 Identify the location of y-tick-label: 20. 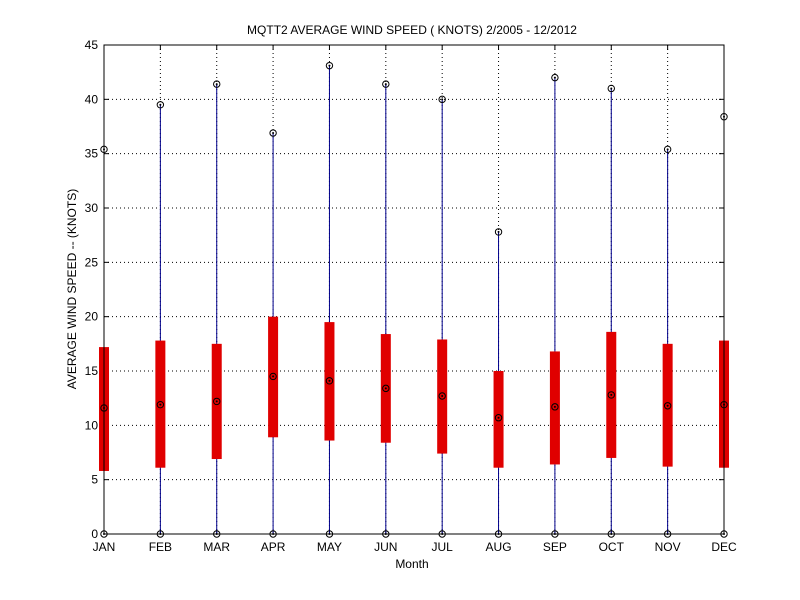
(92, 317).